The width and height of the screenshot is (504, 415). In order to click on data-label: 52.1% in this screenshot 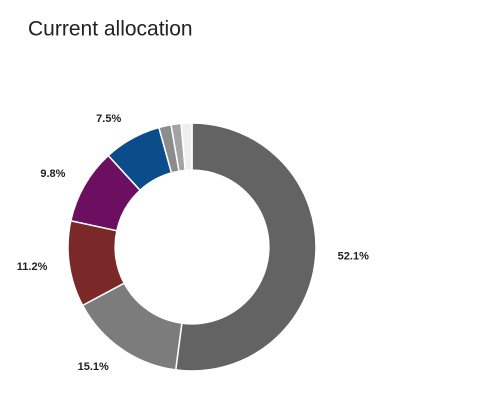, I will do `click(353, 257)`.